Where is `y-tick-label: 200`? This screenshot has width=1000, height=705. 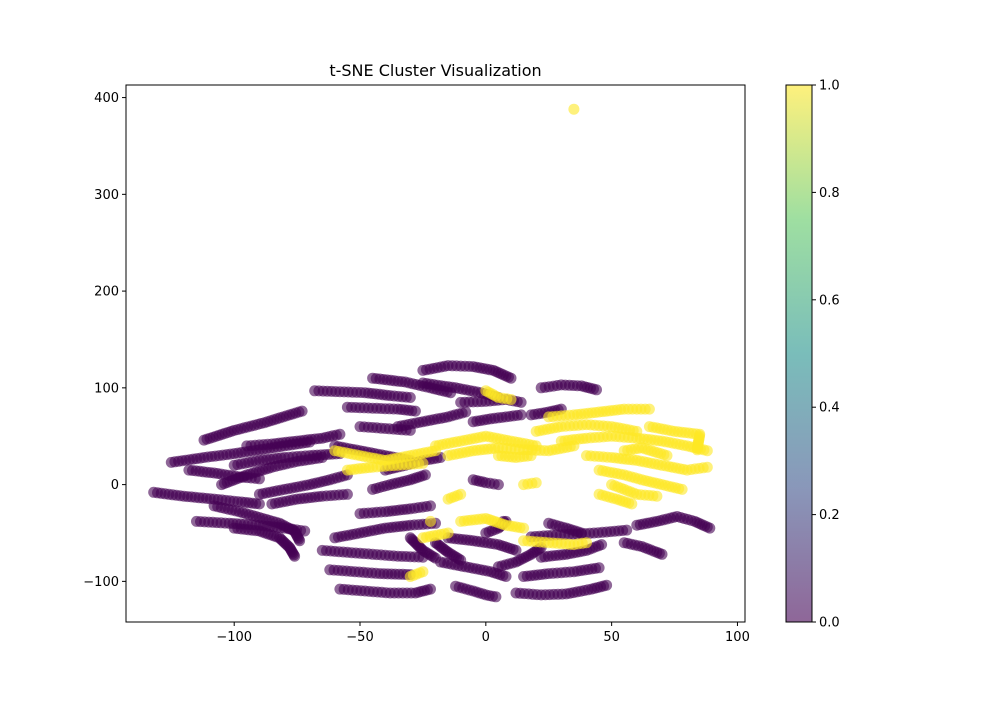 y-tick-label: 200 is located at coordinates (106, 292).